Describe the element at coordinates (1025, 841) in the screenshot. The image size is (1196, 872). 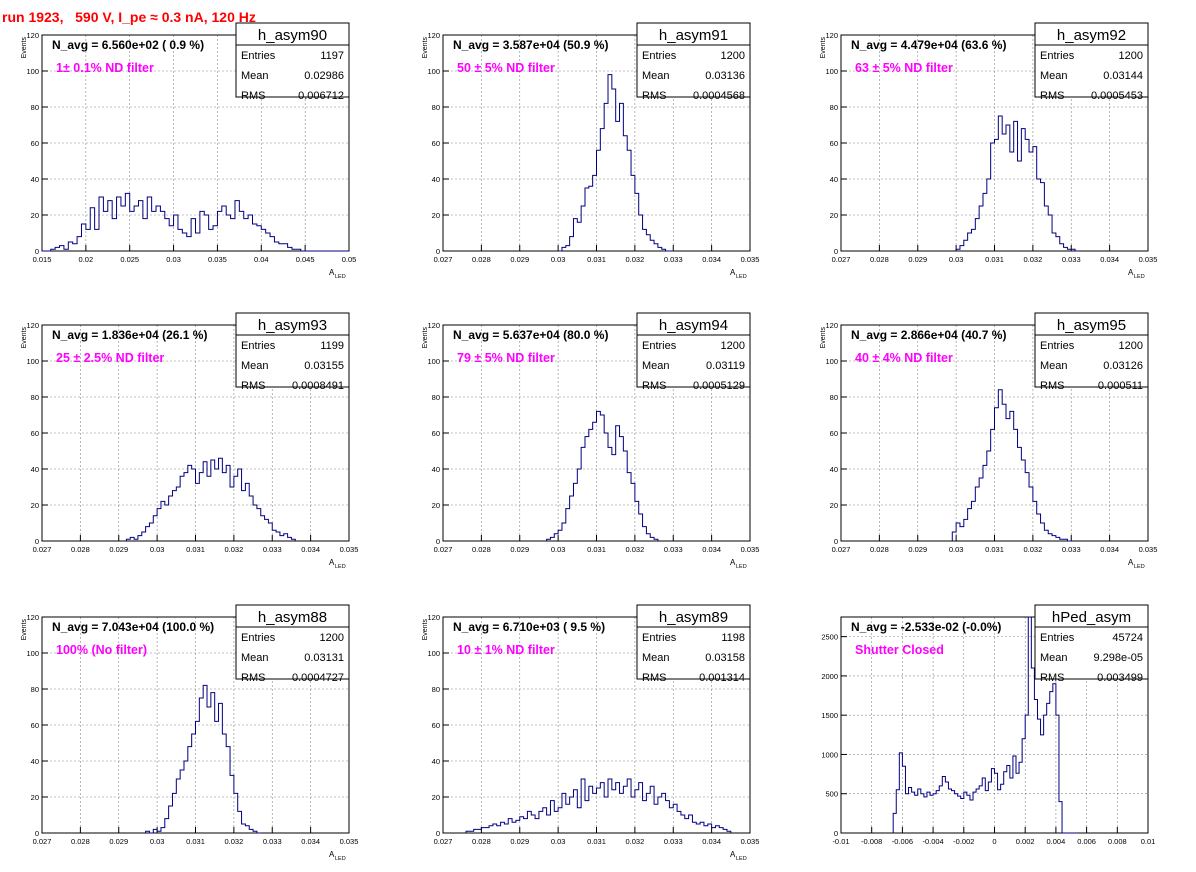
I see `x-tick-label: 0.002` at that location.